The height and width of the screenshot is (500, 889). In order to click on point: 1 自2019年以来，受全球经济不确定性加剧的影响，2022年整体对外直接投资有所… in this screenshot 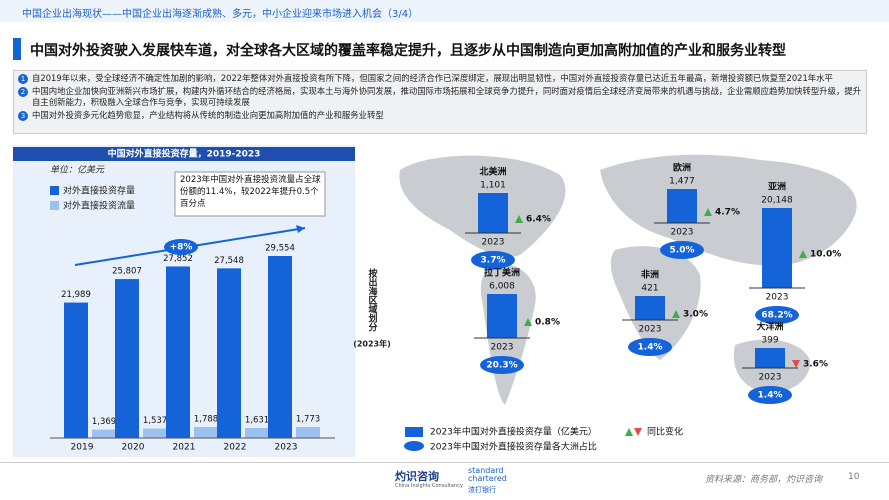, I will do `click(440, 79)`.